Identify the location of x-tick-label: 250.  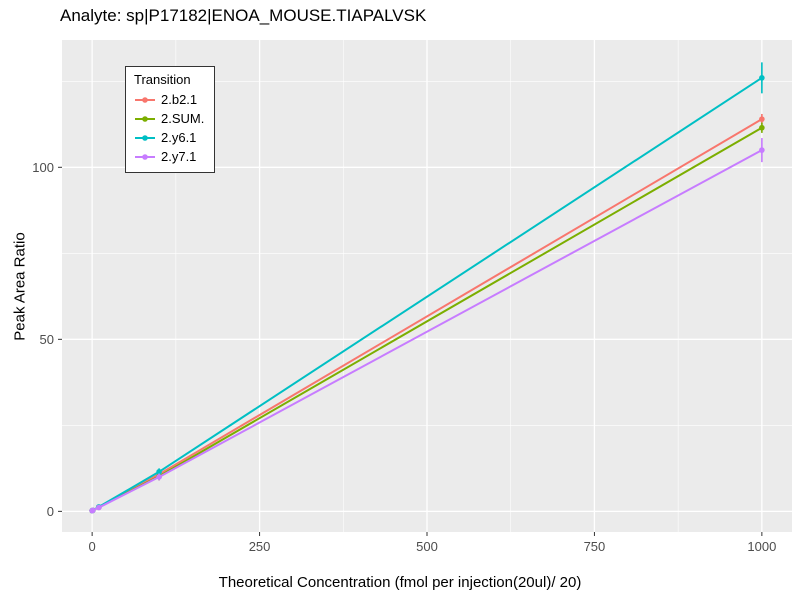
(260, 546).